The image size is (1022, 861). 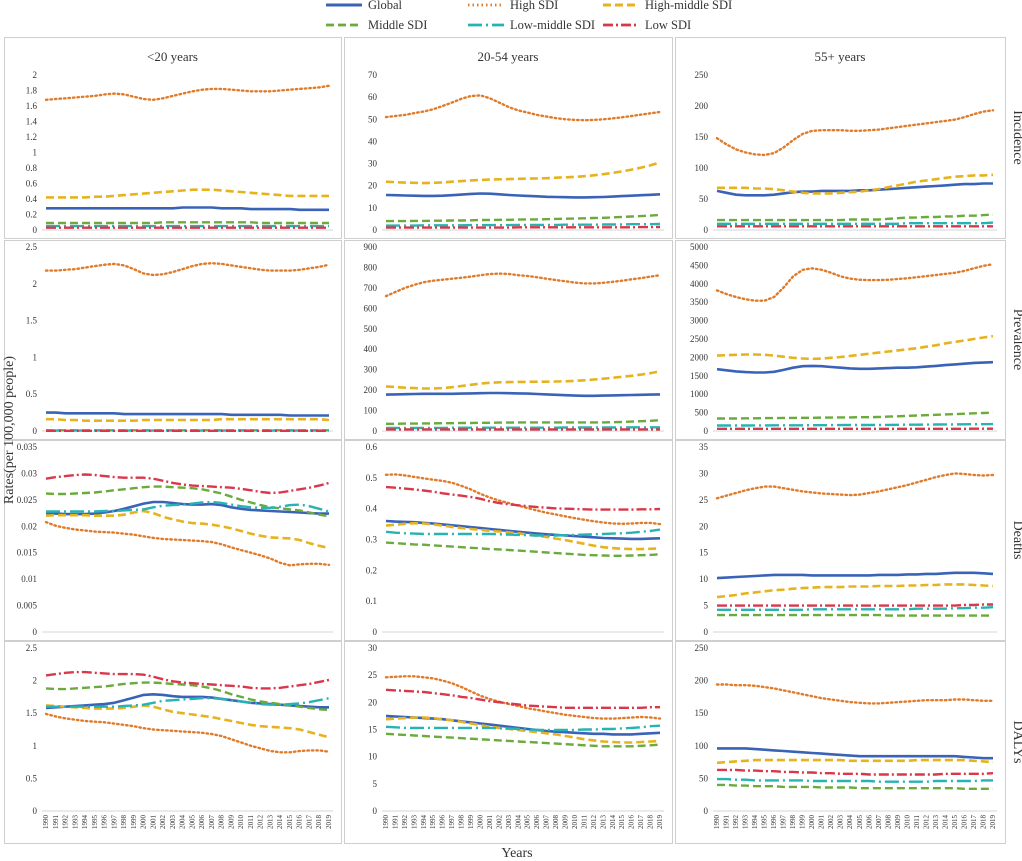 What do you see at coordinates (839, 56) in the screenshot?
I see `column-title-55-plus-years: 55+ years` at bounding box center [839, 56].